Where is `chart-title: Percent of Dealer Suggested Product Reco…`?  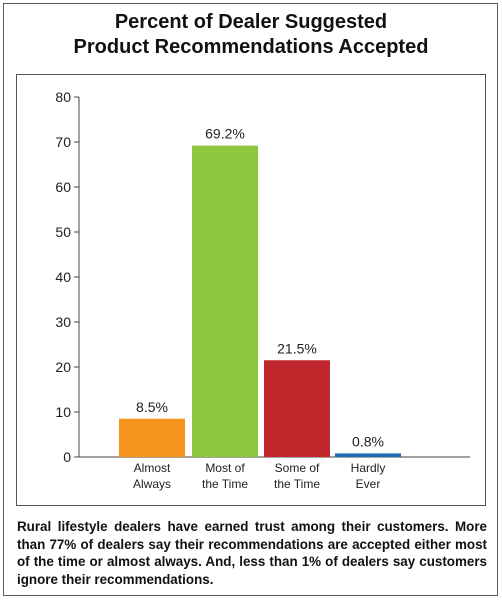
chart-title: Percent of Dealer Suggested Product Reco… is located at coordinates (251, 35).